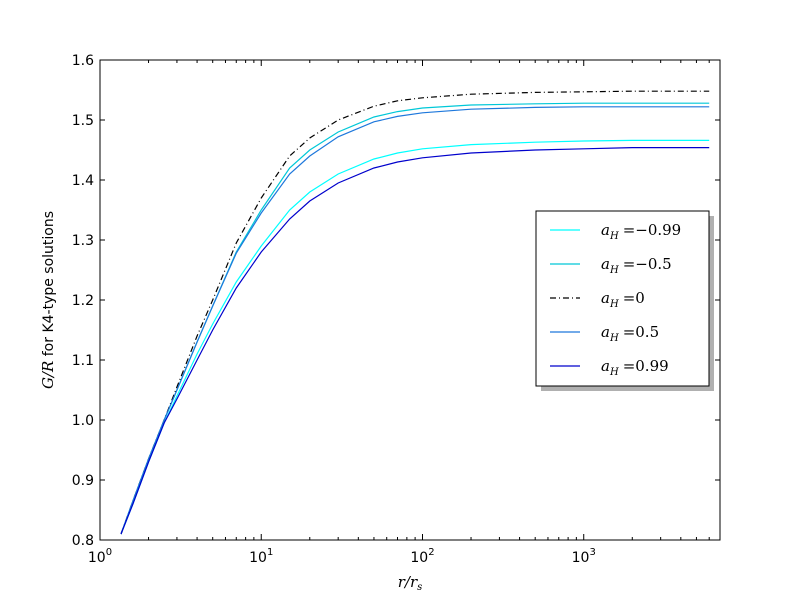 The image size is (800, 600). Describe the element at coordinates (83, 181) in the screenshot. I see `ytick-label: 1.4` at that location.